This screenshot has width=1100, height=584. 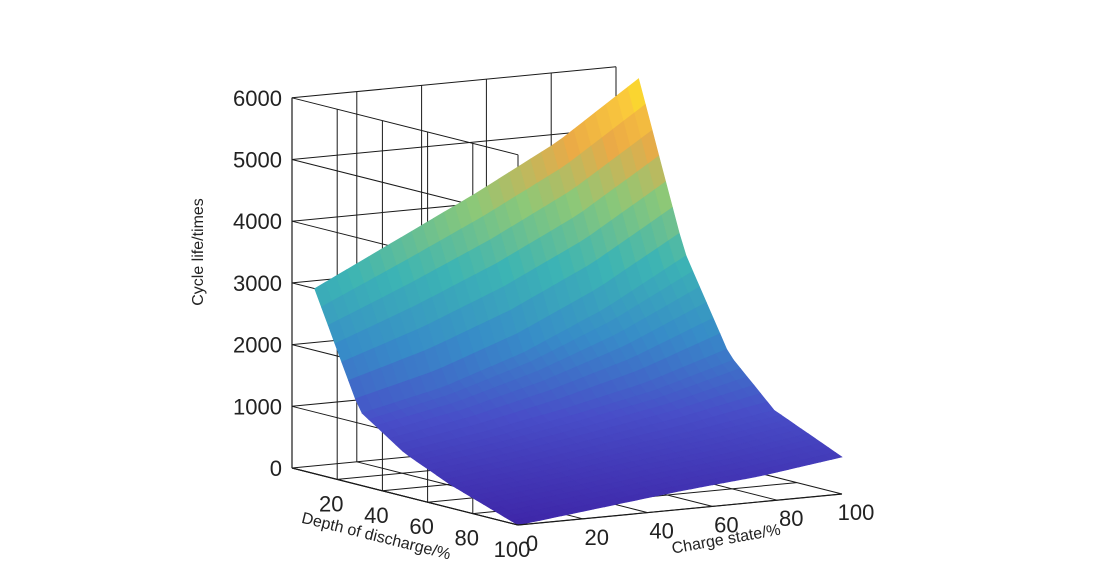 What do you see at coordinates (532, 543) in the screenshot?
I see `y-tick-label: 0` at bounding box center [532, 543].